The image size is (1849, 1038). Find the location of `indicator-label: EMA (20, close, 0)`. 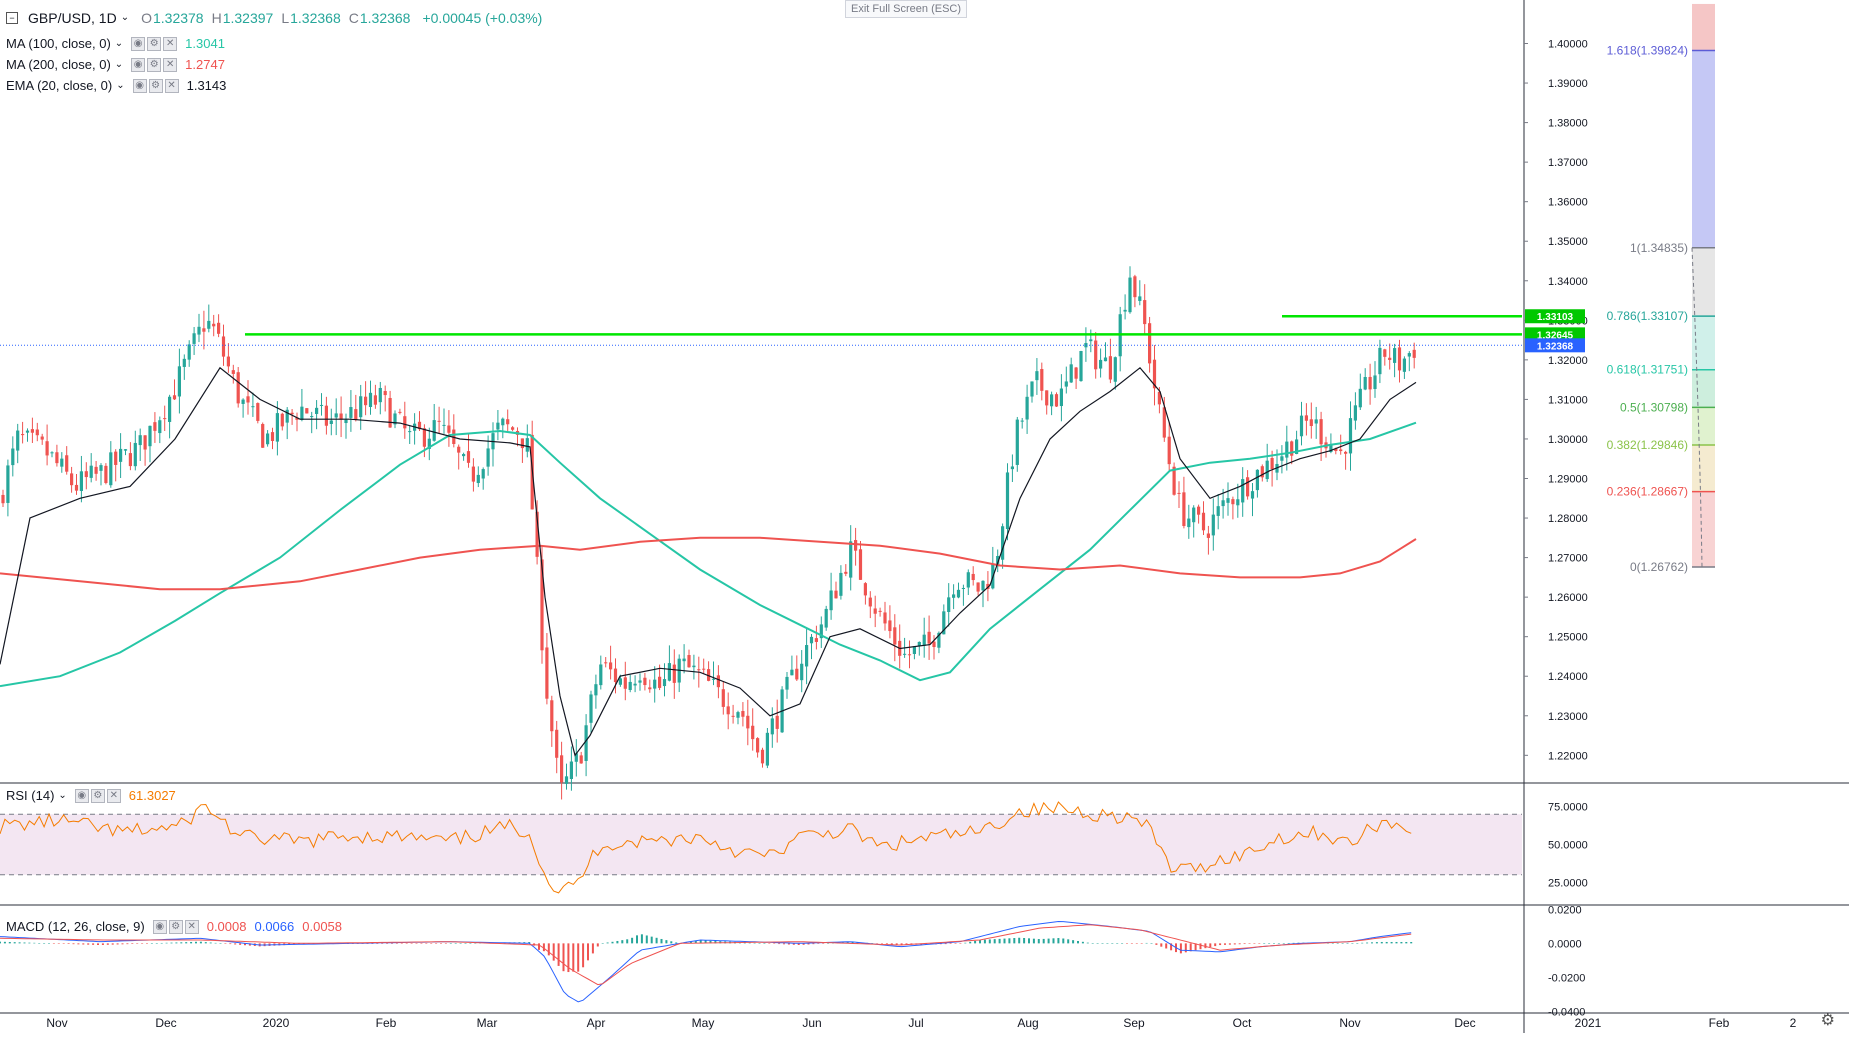

indicator-label: EMA (20, close, 0) is located at coordinates (59, 85).